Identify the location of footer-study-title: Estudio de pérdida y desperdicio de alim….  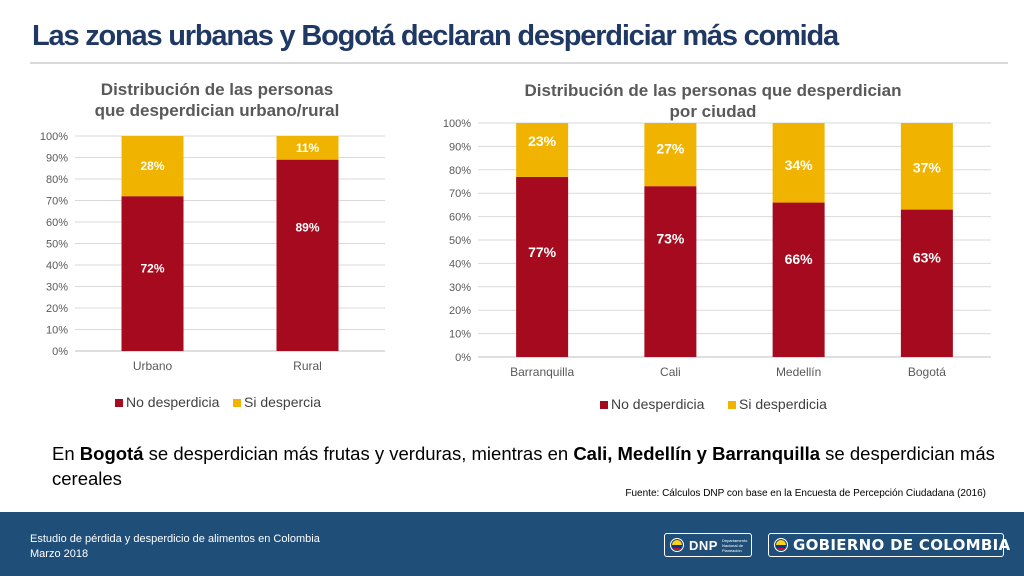
(175, 539).